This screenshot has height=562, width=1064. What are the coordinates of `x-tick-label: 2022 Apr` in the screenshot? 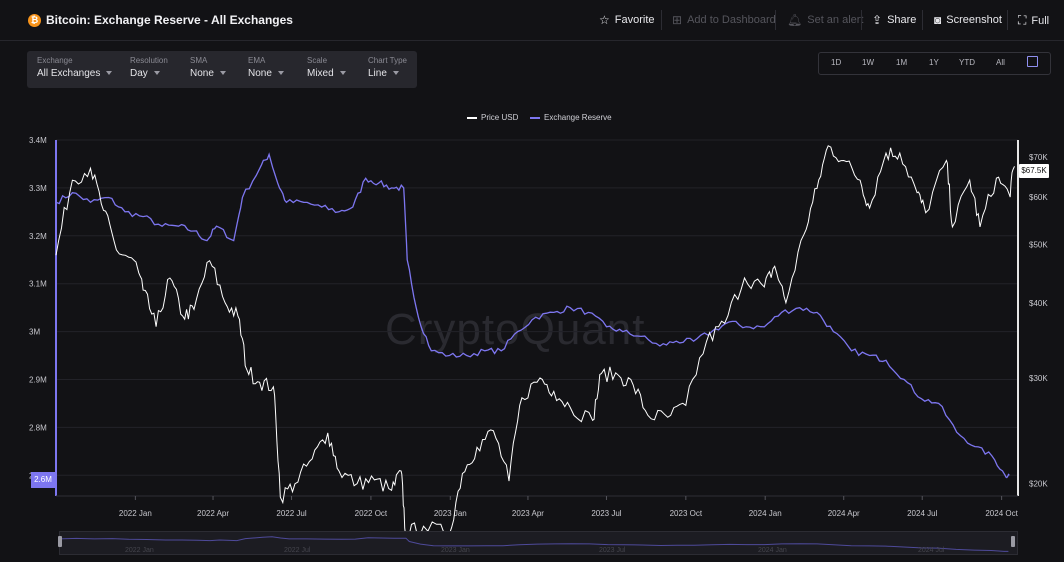 It's located at (213, 513).